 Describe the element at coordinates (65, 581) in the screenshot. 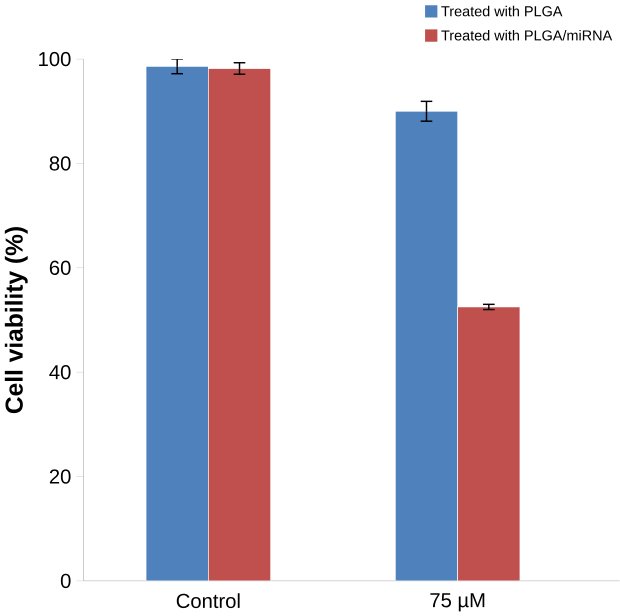

I see `y-tick-label: 0` at that location.